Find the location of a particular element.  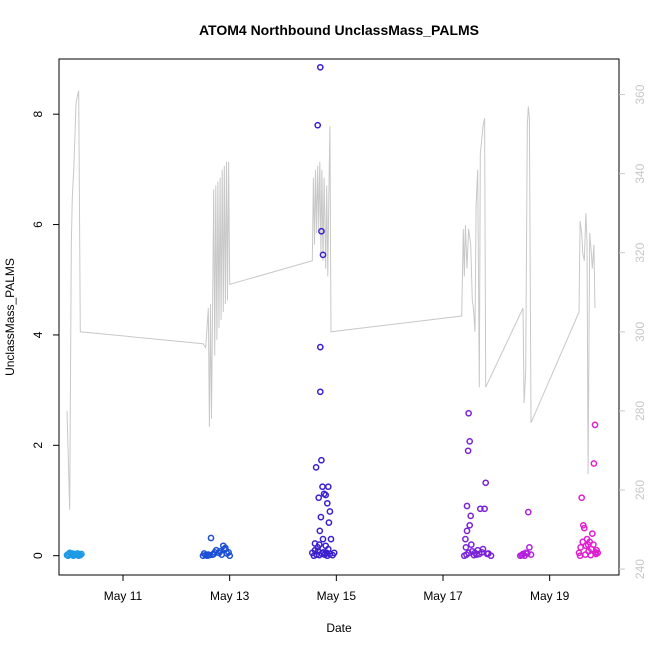

y2-tick-label: 340 is located at coordinates (640, 173).